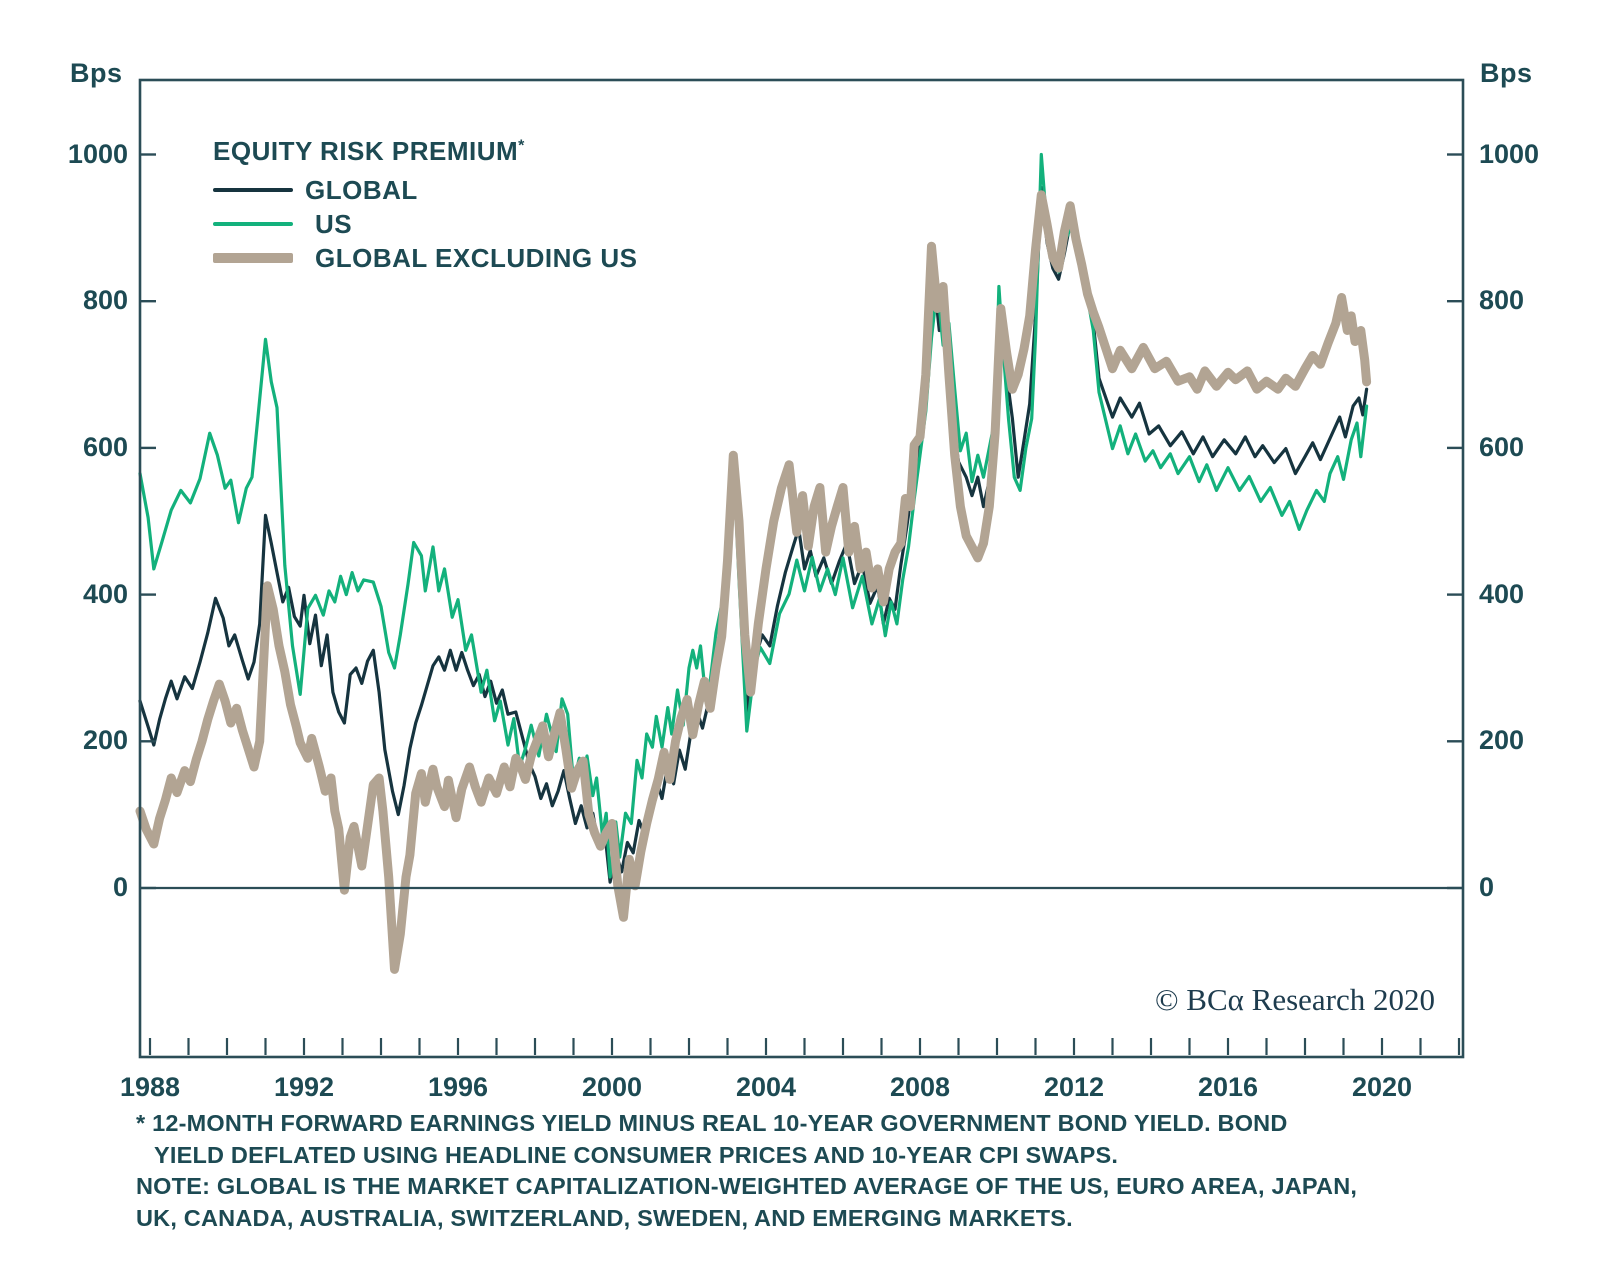  What do you see at coordinates (253, 224) in the screenshot?
I see `us-line-swatch` at bounding box center [253, 224].